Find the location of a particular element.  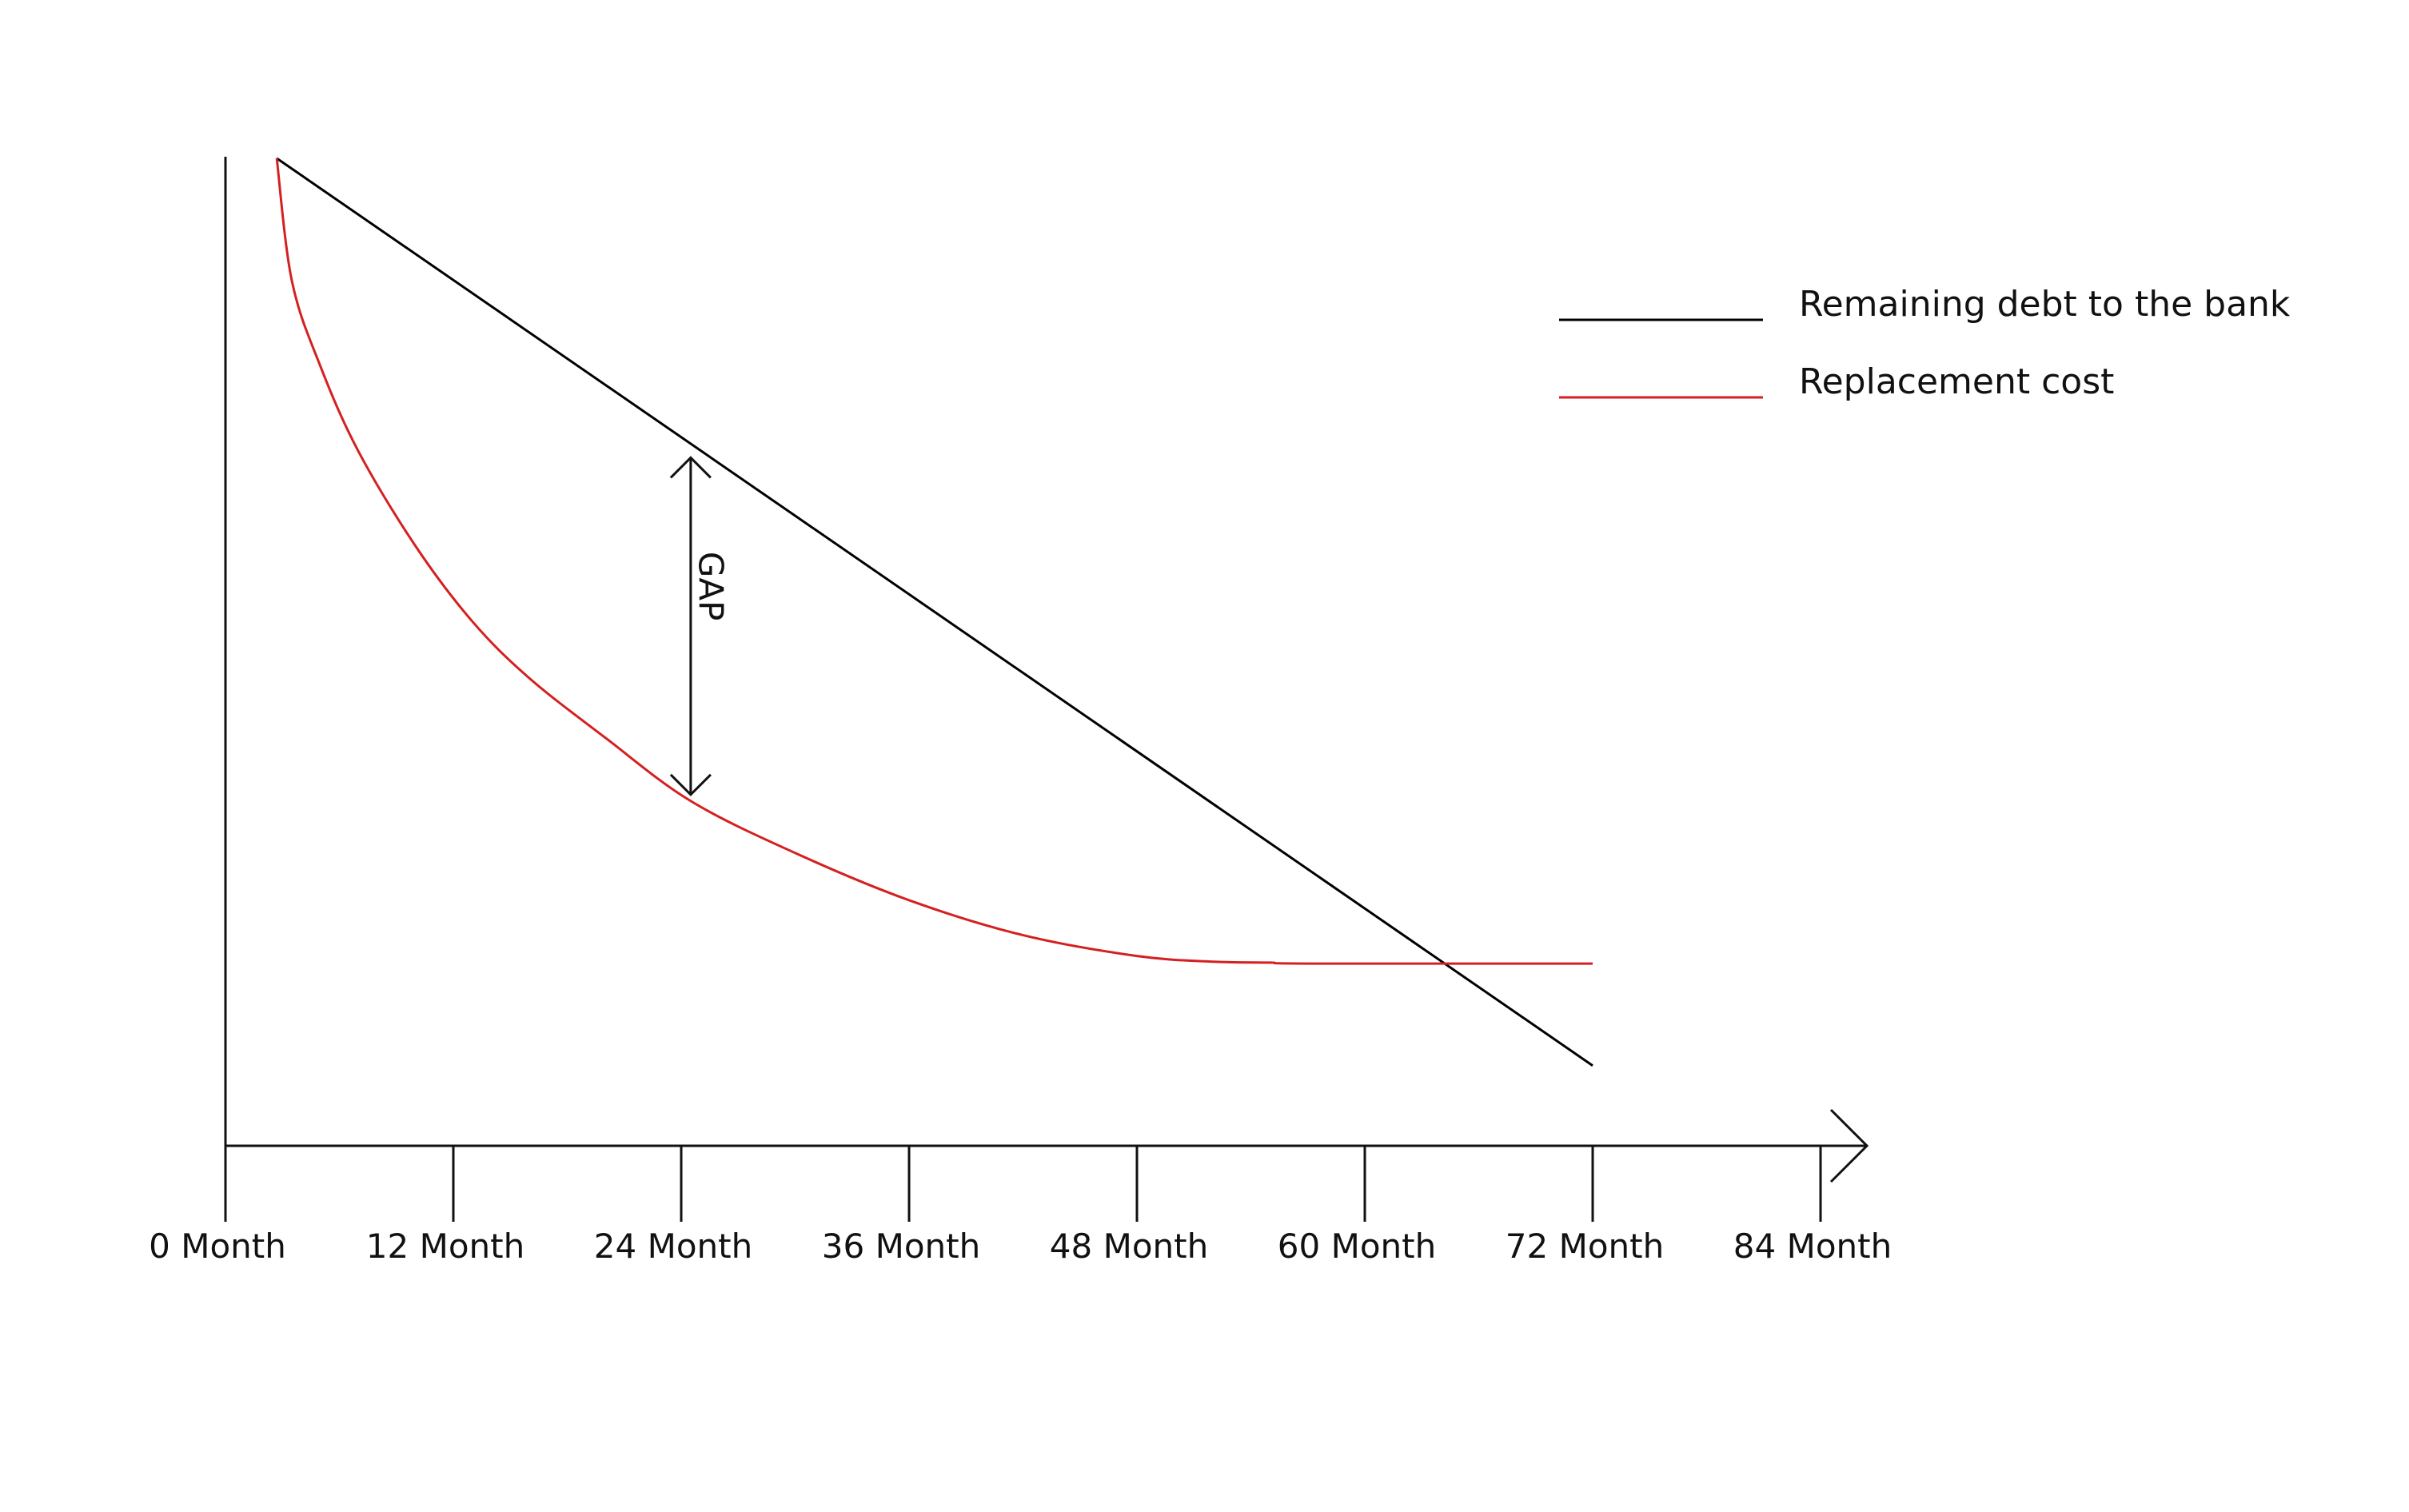

x-axis-arrowhead is located at coordinates (1849, 1145).